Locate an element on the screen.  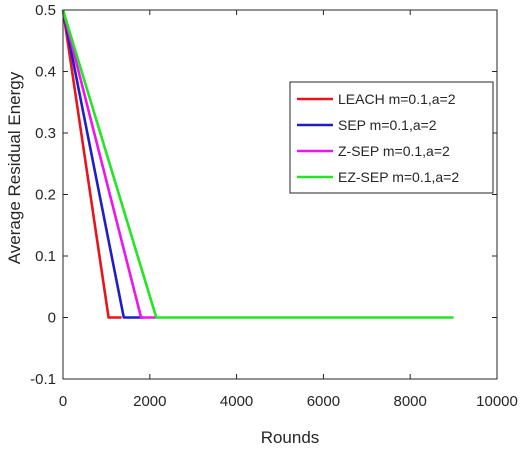
x-tick-label: 10000 is located at coordinates (497, 401).